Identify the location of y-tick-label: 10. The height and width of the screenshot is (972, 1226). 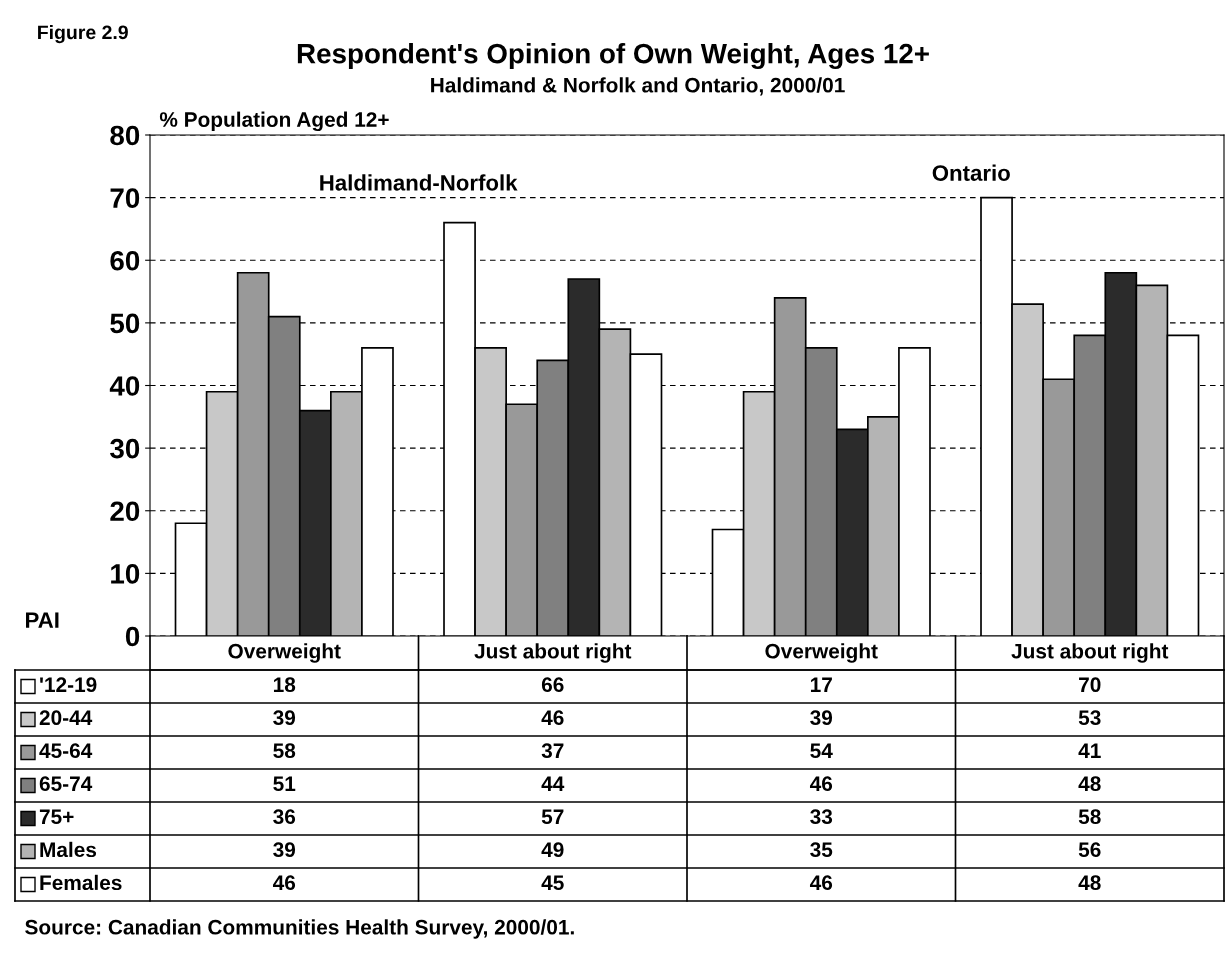
(125, 574).